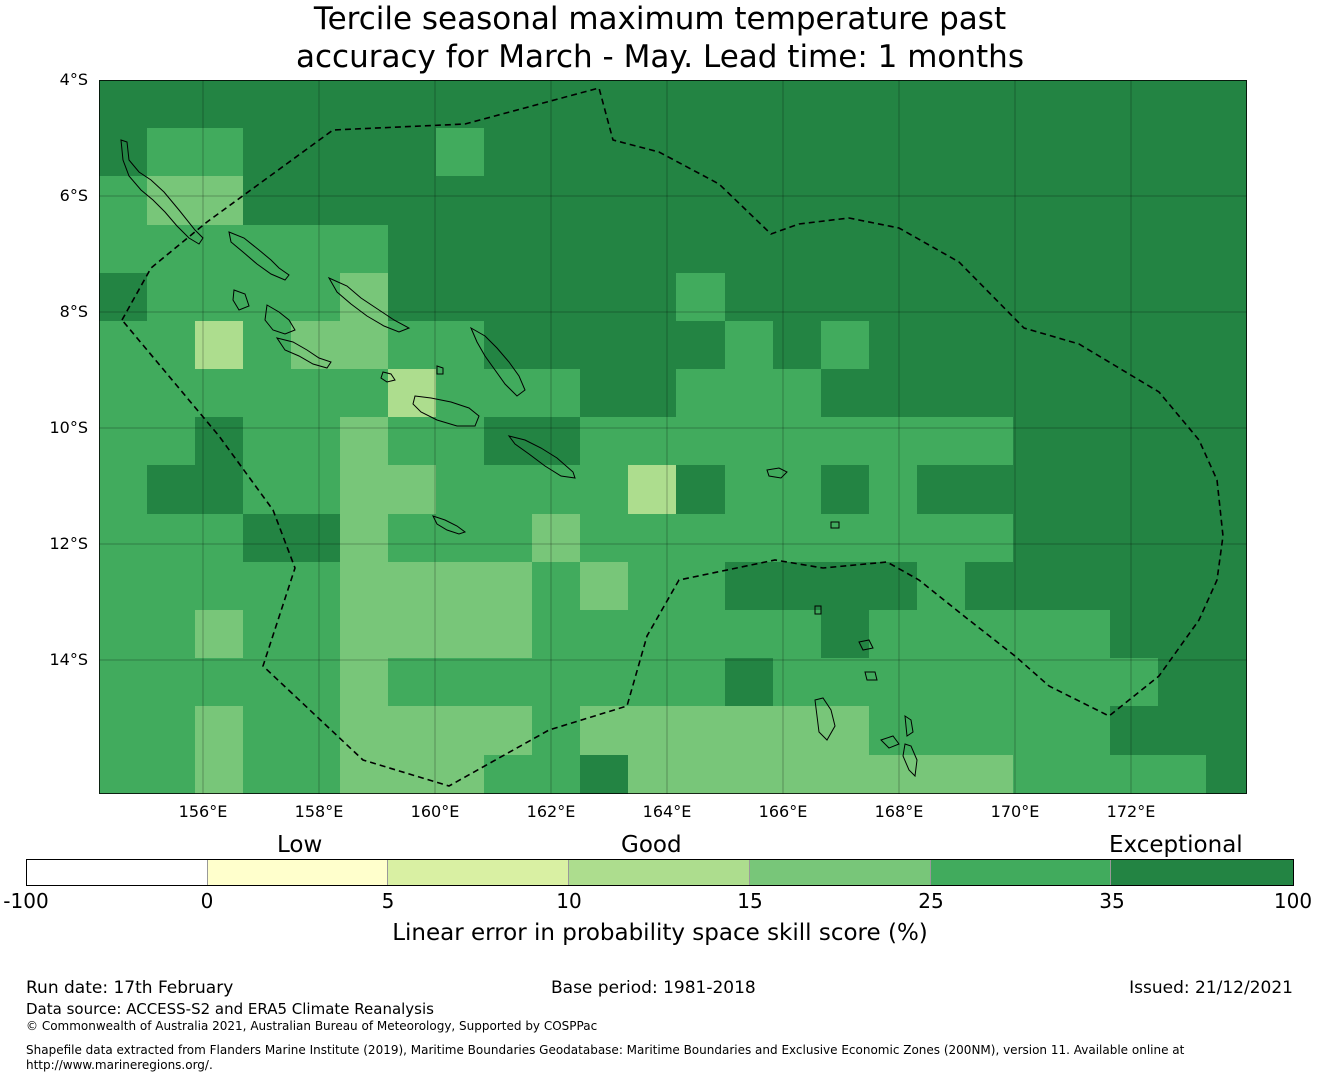 This screenshot has height=1080, width=1320. Describe the element at coordinates (73, 79) in the screenshot. I see `lat-label: 4°S` at that location.